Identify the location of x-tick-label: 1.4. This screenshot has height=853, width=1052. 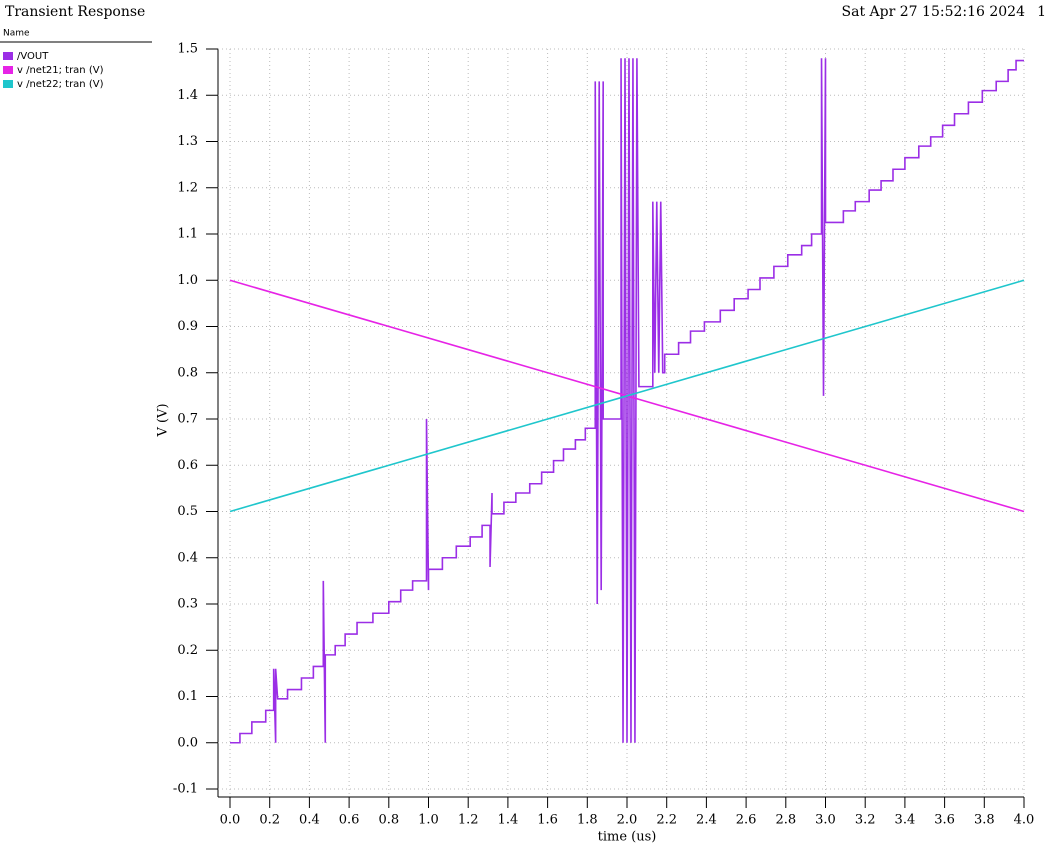
(508, 820).